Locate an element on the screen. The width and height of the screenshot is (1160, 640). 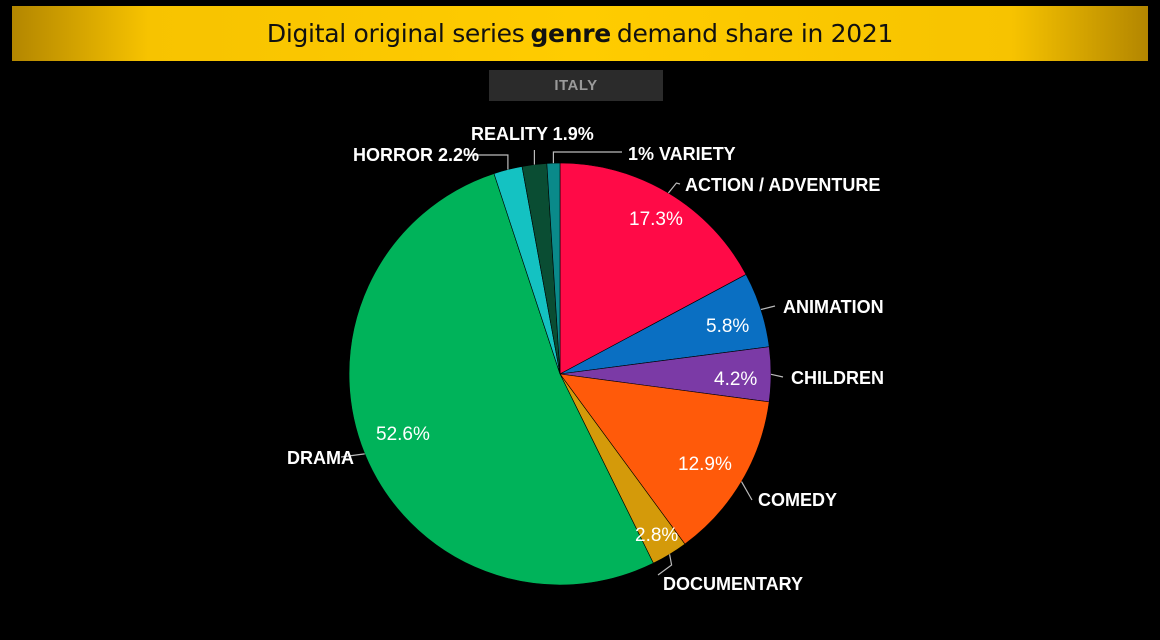
label-drama: DRAMA is located at coordinates (320, 458).